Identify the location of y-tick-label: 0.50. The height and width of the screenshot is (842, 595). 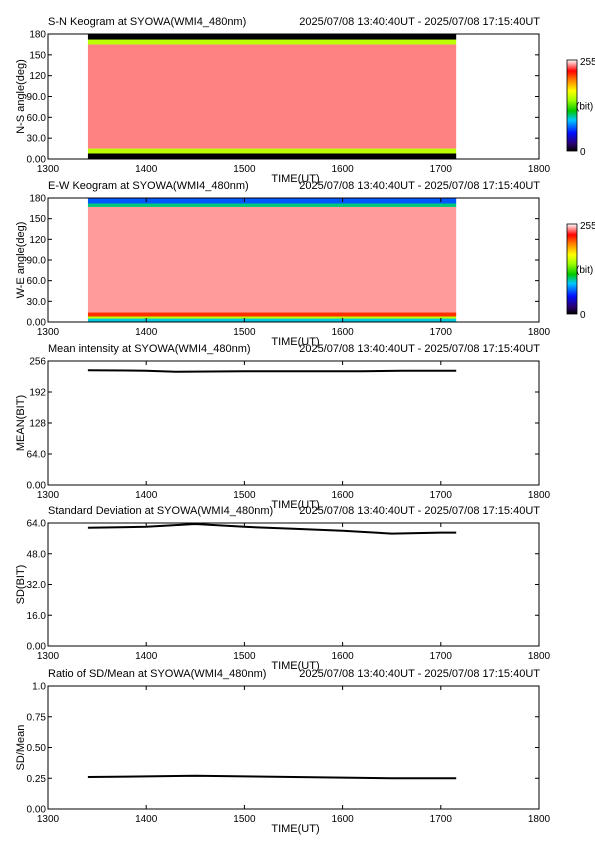
(37, 748).